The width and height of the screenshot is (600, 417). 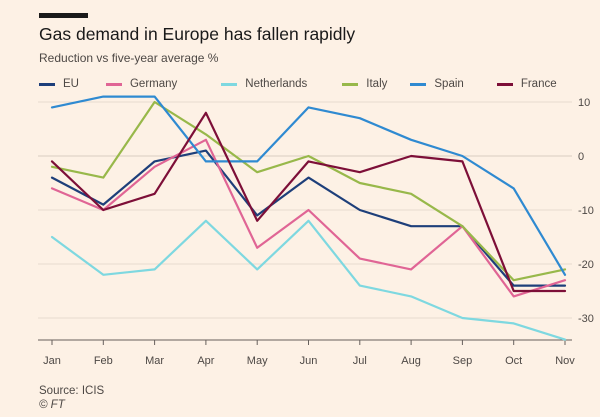 What do you see at coordinates (463, 361) in the screenshot?
I see `x-tick-label: Sep` at bounding box center [463, 361].